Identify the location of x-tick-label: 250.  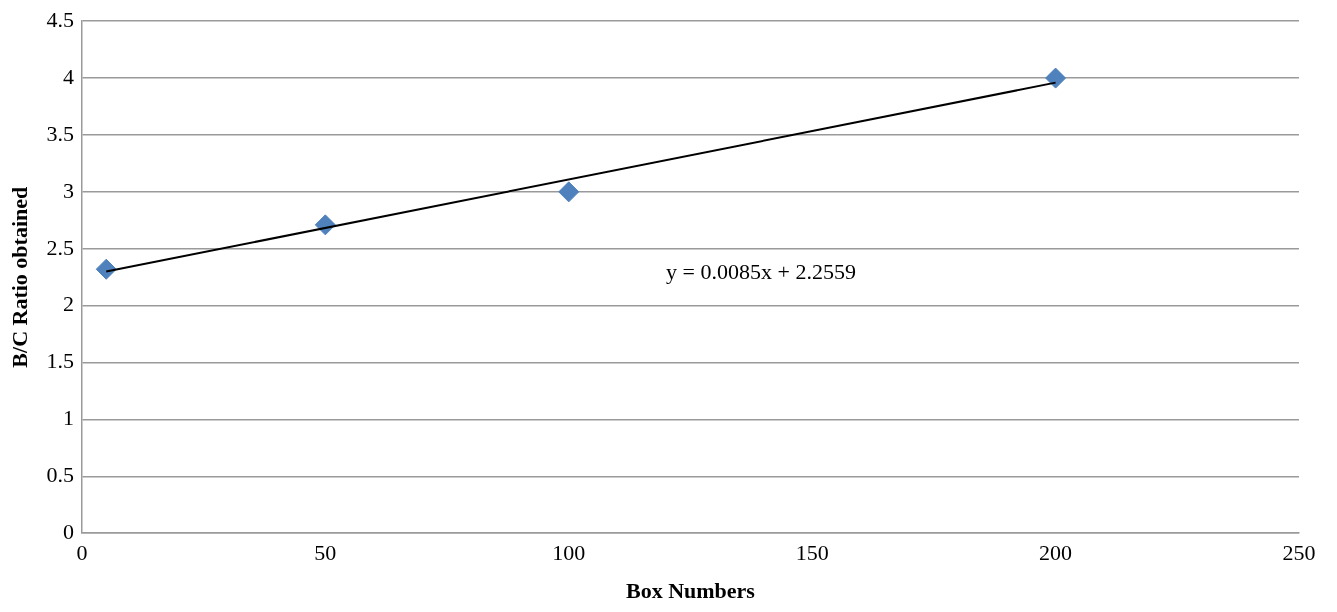
(1299, 553).